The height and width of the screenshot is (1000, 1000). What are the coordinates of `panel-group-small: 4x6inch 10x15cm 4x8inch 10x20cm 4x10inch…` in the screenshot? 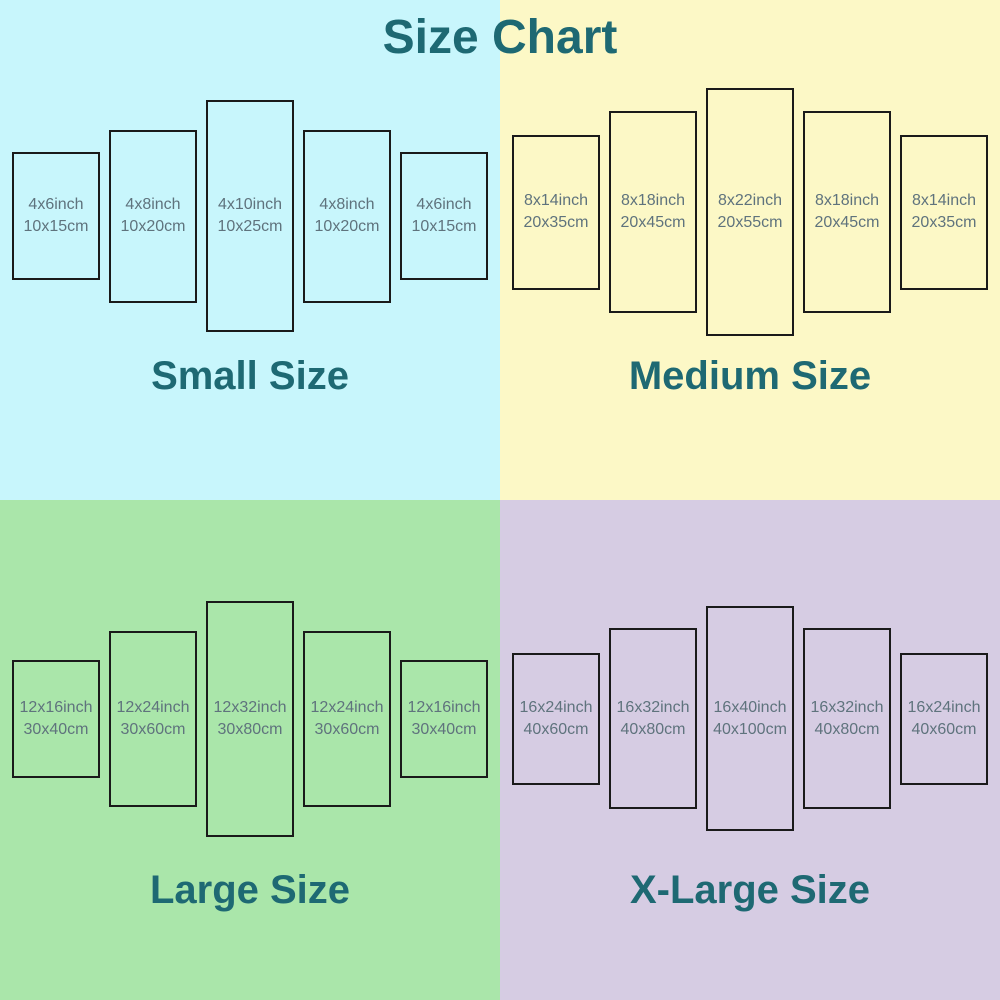 It's located at (250, 216).